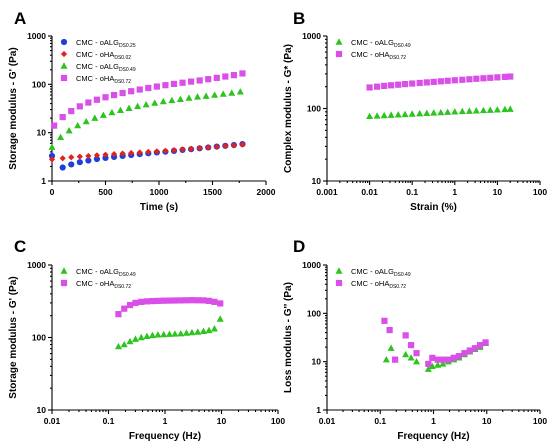  I want to click on panel-letter: A, so click(20, 18).